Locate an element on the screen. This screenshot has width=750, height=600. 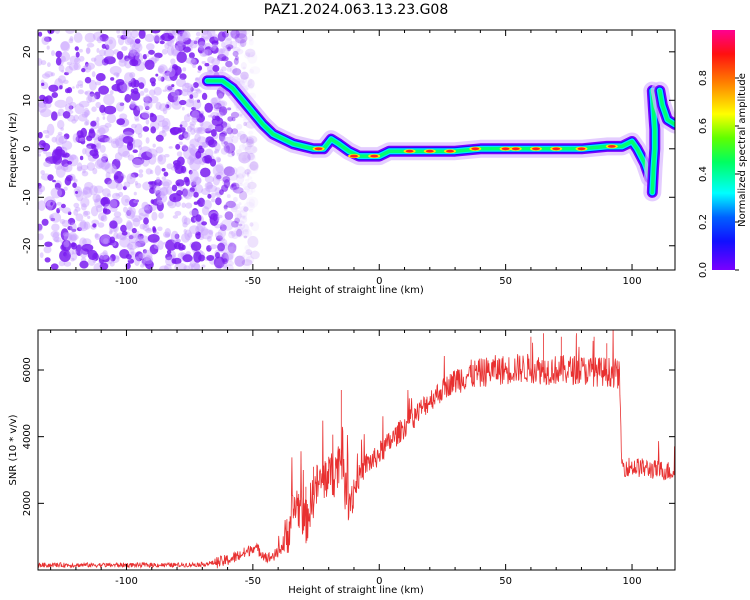
colorbar-tick-label: 0.8 is located at coordinates (703, 78).